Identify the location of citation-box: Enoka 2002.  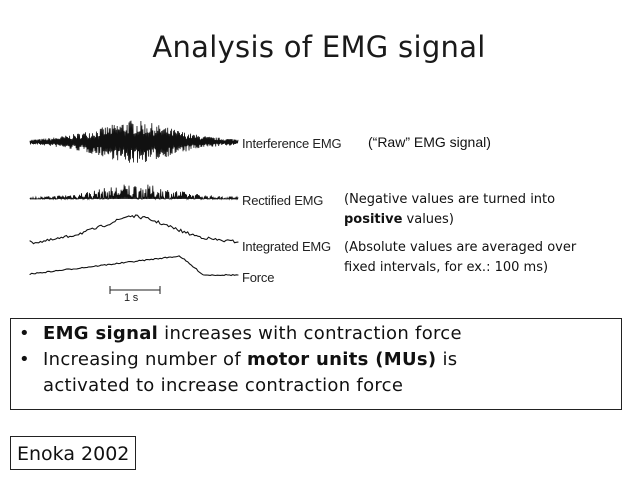
(73, 453).